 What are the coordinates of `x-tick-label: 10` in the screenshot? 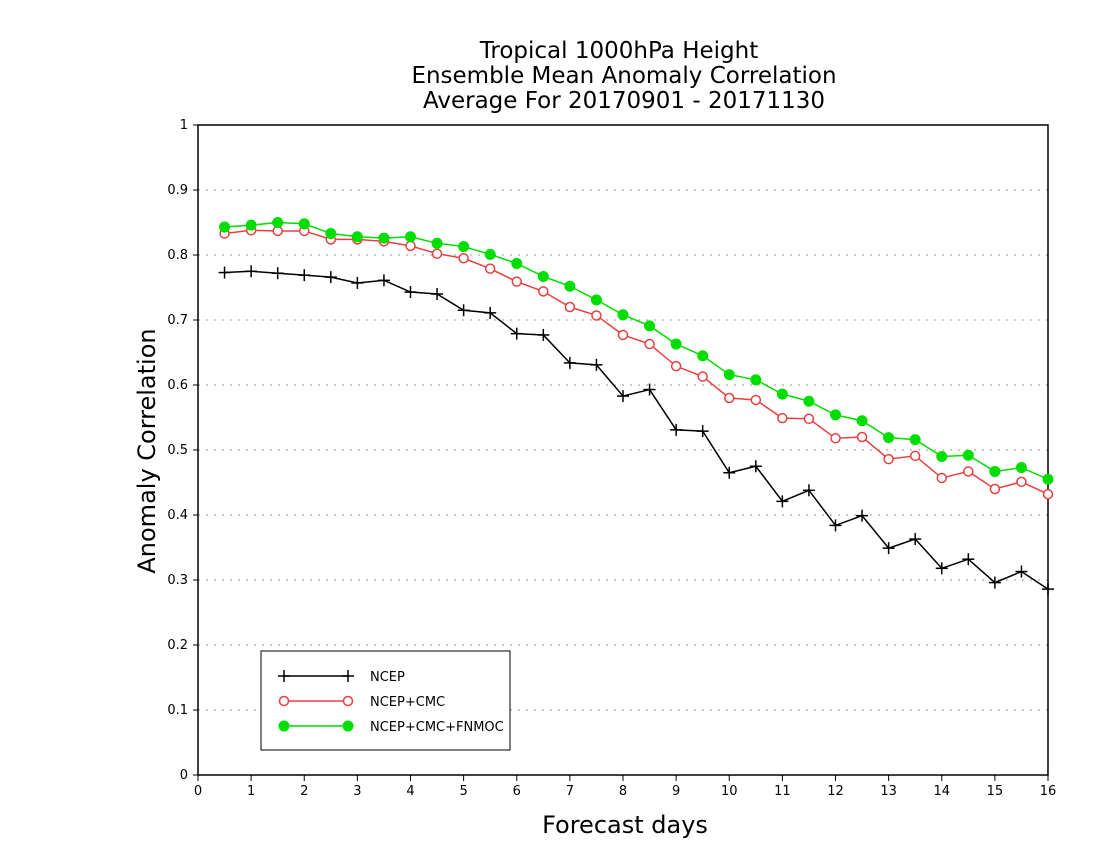 It's located at (729, 791).